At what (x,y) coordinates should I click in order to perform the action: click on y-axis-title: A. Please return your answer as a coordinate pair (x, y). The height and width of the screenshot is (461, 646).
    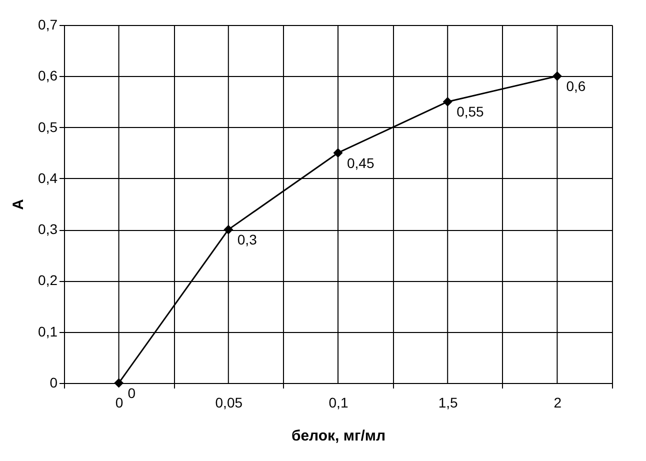
    Looking at the image, I should click on (19, 204).